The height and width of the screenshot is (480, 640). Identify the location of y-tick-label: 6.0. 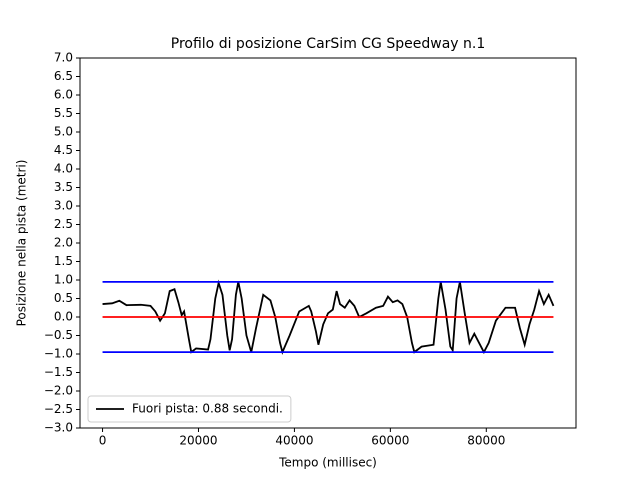
(63, 95).